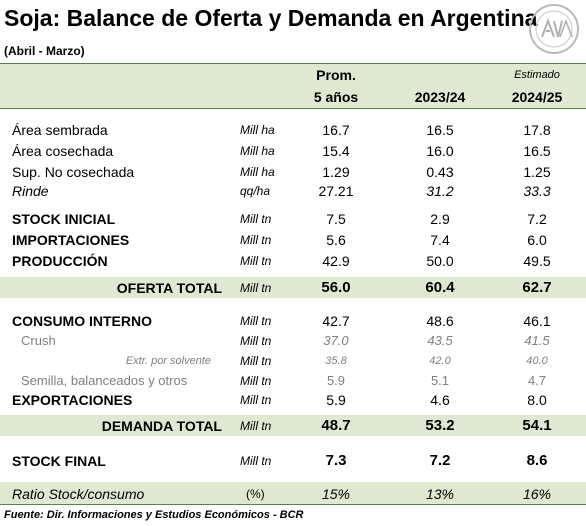 The width and height of the screenshot is (586, 526). I want to click on row-value-2024-25: 41.5, so click(537, 340).